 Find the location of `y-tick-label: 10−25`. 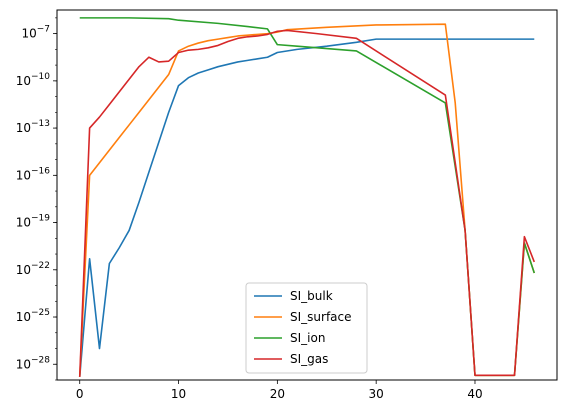

y-tick-label: 10−25 is located at coordinates (33, 316).